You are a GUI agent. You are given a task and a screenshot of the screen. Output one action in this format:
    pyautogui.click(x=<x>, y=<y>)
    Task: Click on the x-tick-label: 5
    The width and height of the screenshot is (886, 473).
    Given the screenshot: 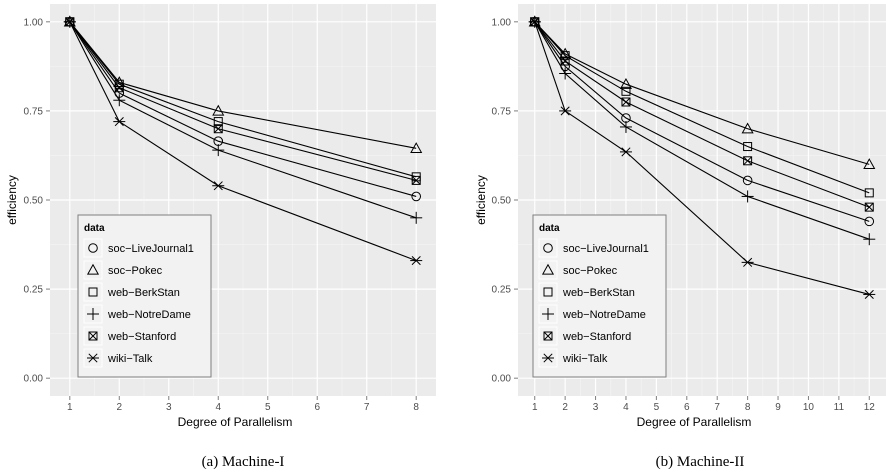 What is the action you would take?
    pyautogui.click(x=268, y=407)
    